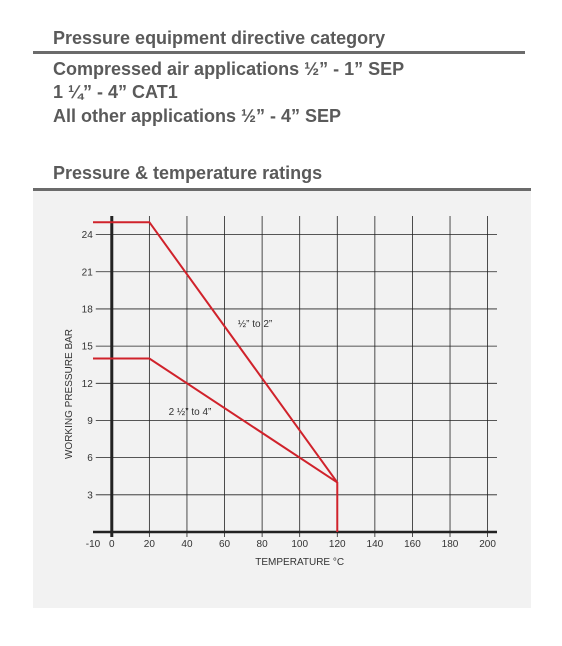  What do you see at coordinates (375, 544) in the screenshot?
I see `x-tick-label: 140` at bounding box center [375, 544].